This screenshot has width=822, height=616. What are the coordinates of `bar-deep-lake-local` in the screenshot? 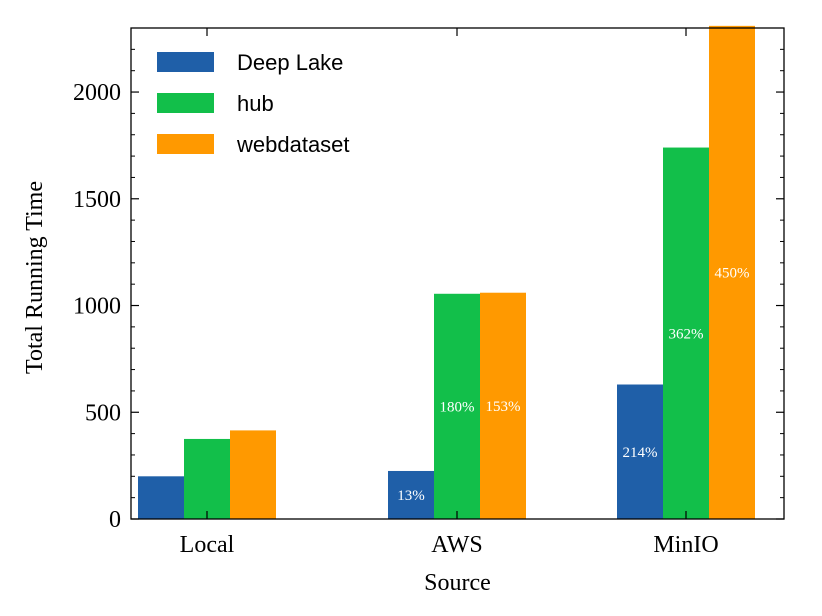 It's located at (161, 497).